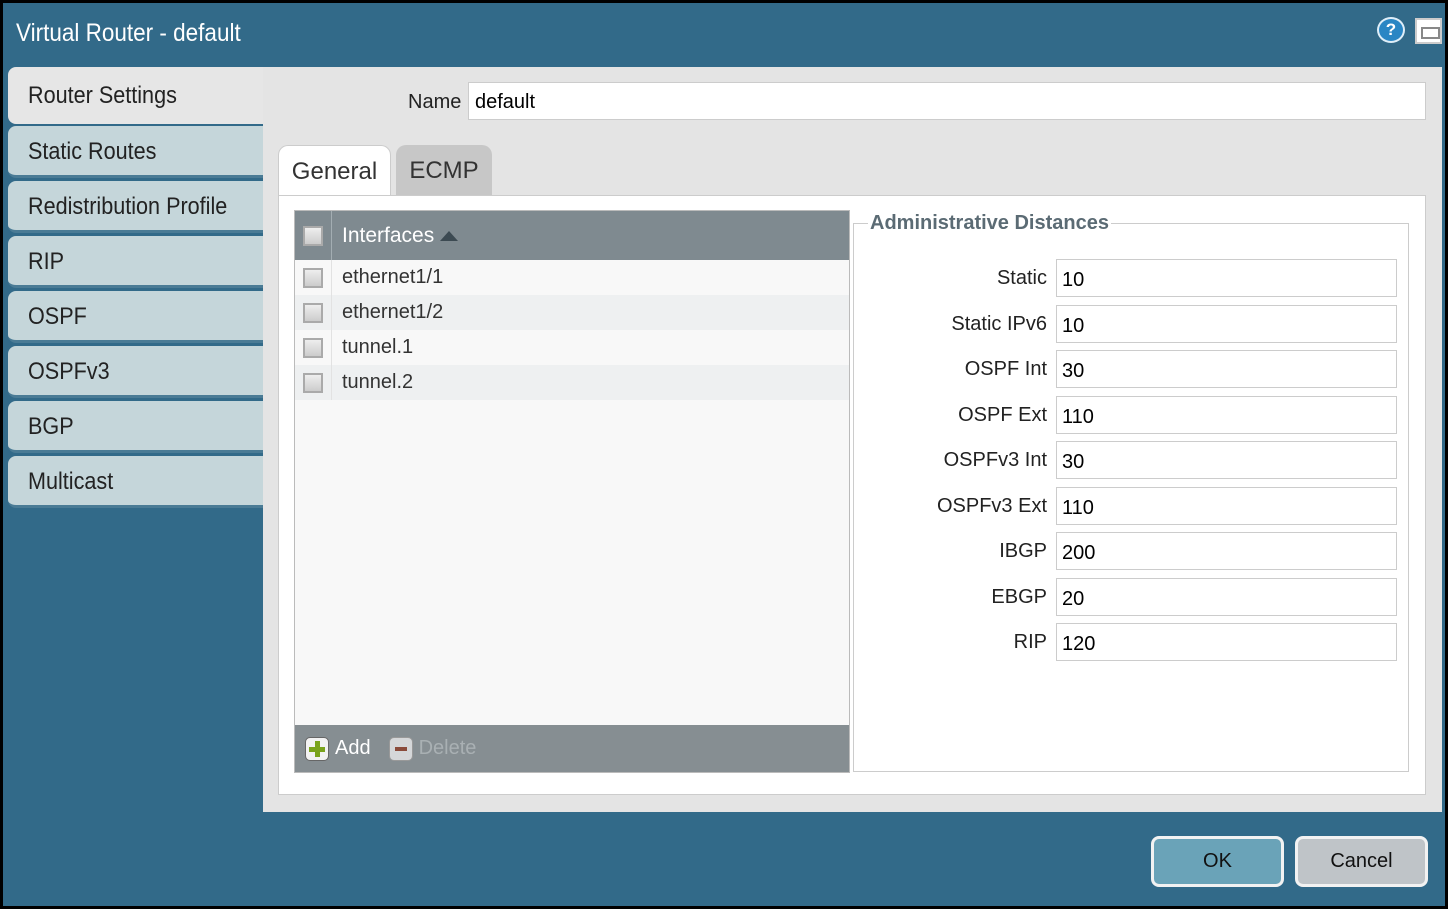 This screenshot has height=909, width=1448. I want to click on sidebar-item-label: Router Settings, so click(102, 95).